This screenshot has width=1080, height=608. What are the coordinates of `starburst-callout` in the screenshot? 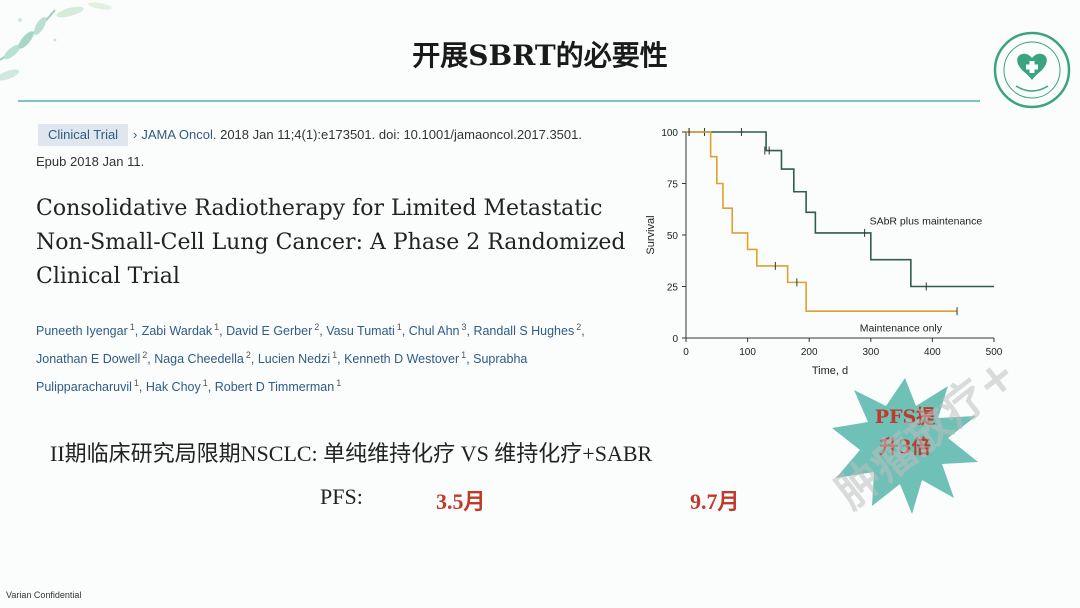 It's located at (905, 446).